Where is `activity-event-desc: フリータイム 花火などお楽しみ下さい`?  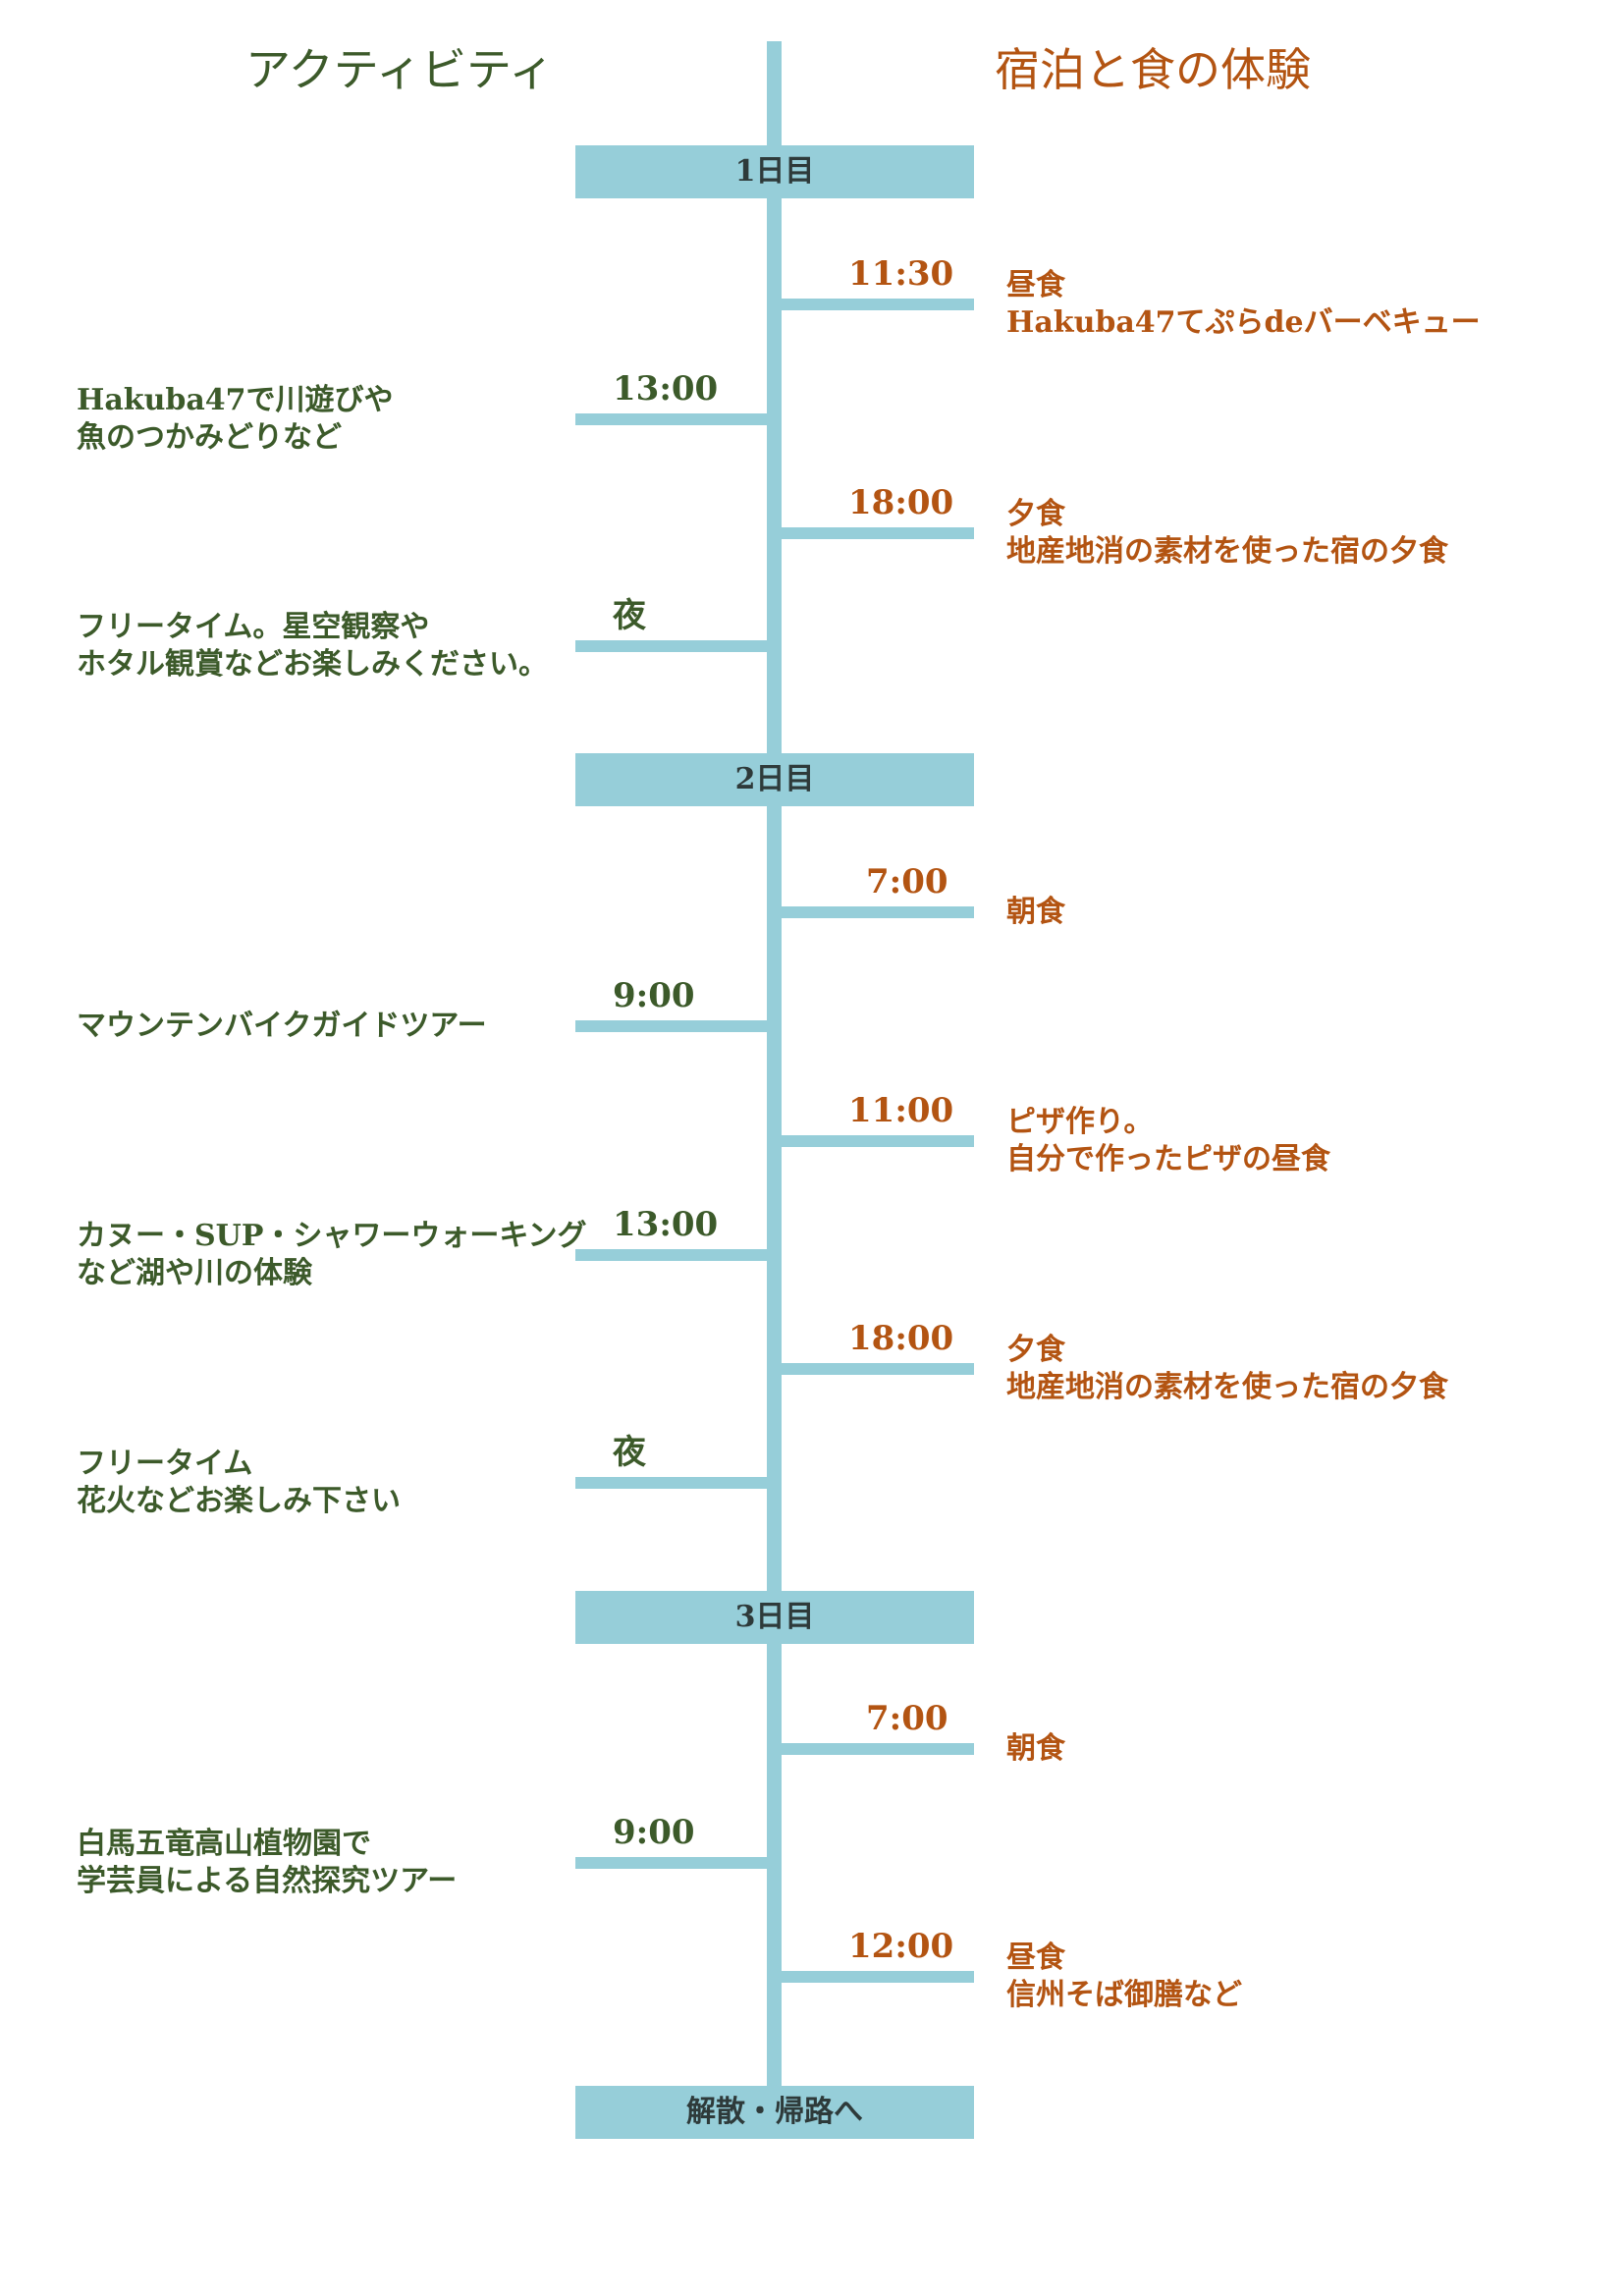
activity-event-desc: フリータイム 花火などお楽しみ下さい is located at coordinates (239, 1483).